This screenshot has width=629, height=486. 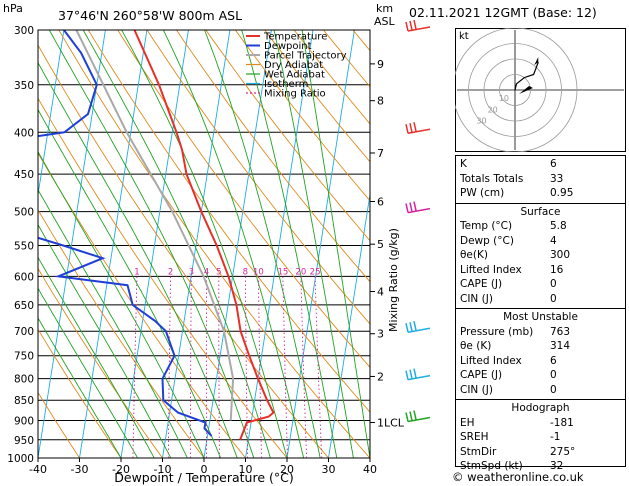 What do you see at coordinates (24, 441) in the screenshot?
I see `pressure-tick-label: 950` at bounding box center [24, 441].